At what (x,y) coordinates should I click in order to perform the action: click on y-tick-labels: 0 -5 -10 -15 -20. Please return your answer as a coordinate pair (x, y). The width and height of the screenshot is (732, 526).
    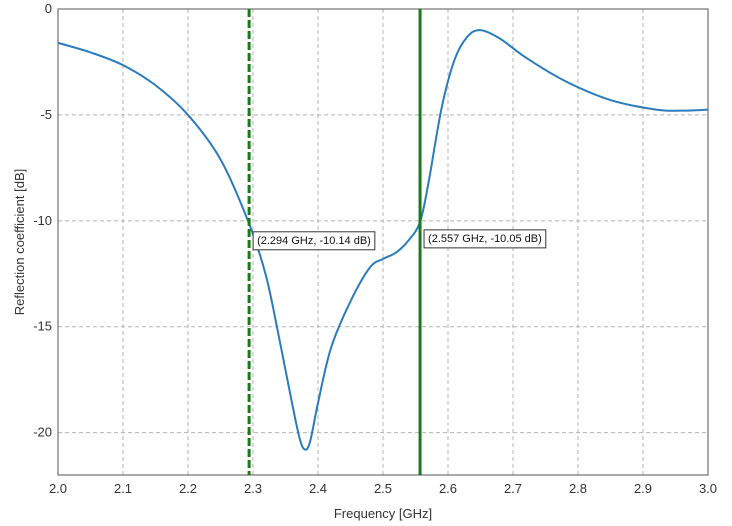
    Looking at the image, I should click on (42, 220).